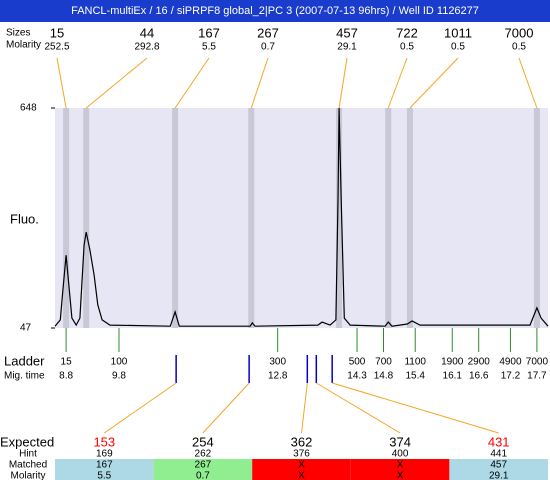 This screenshot has height=480, width=550. I want to click on peak-size: 457, so click(347, 32).